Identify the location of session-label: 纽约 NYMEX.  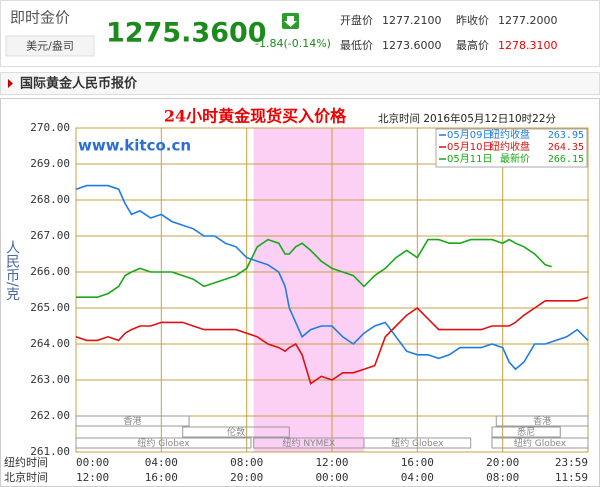
(308, 443).